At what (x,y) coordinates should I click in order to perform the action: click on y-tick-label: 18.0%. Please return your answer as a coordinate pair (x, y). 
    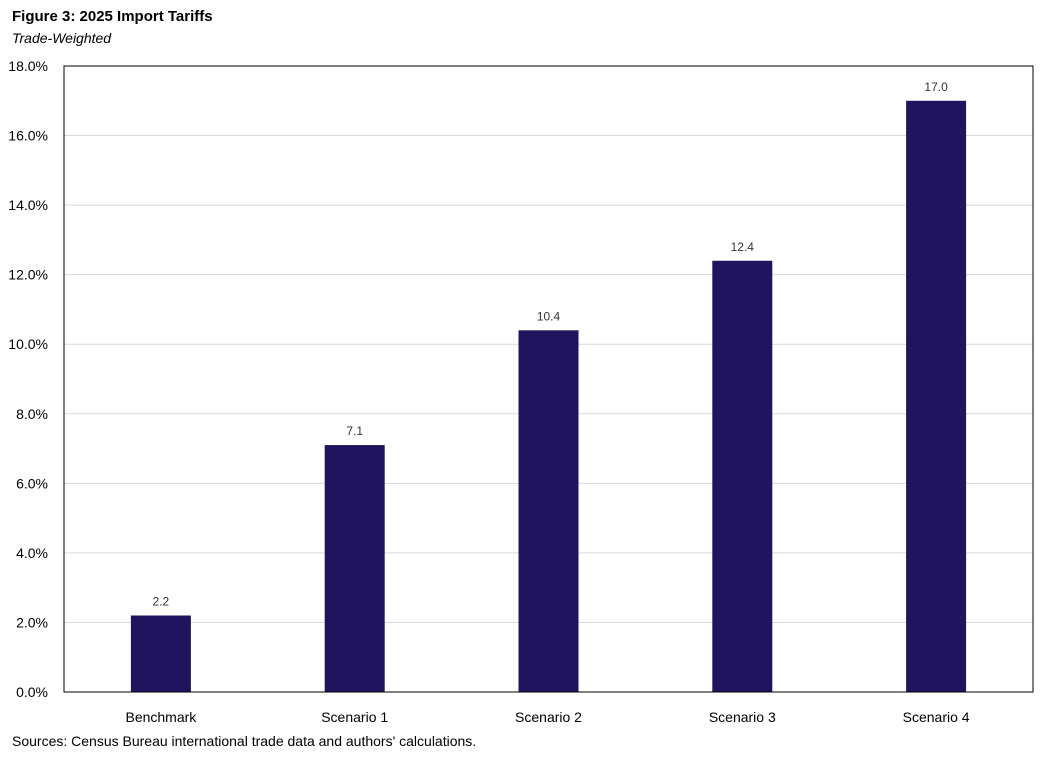
    Looking at the image, I should click on (28, 66).